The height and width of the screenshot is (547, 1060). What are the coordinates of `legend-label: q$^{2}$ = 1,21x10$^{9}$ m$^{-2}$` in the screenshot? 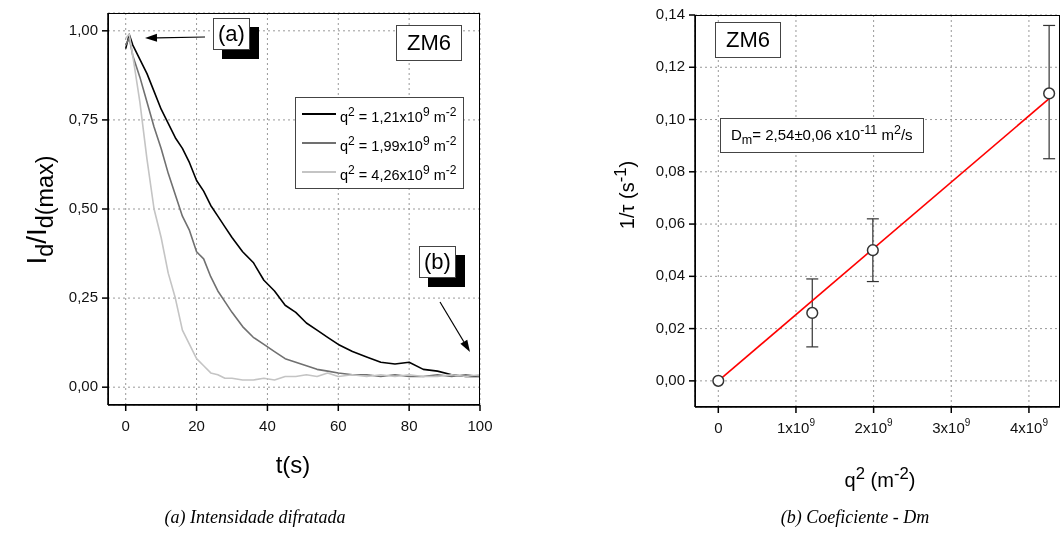 It's located at (398, 115).